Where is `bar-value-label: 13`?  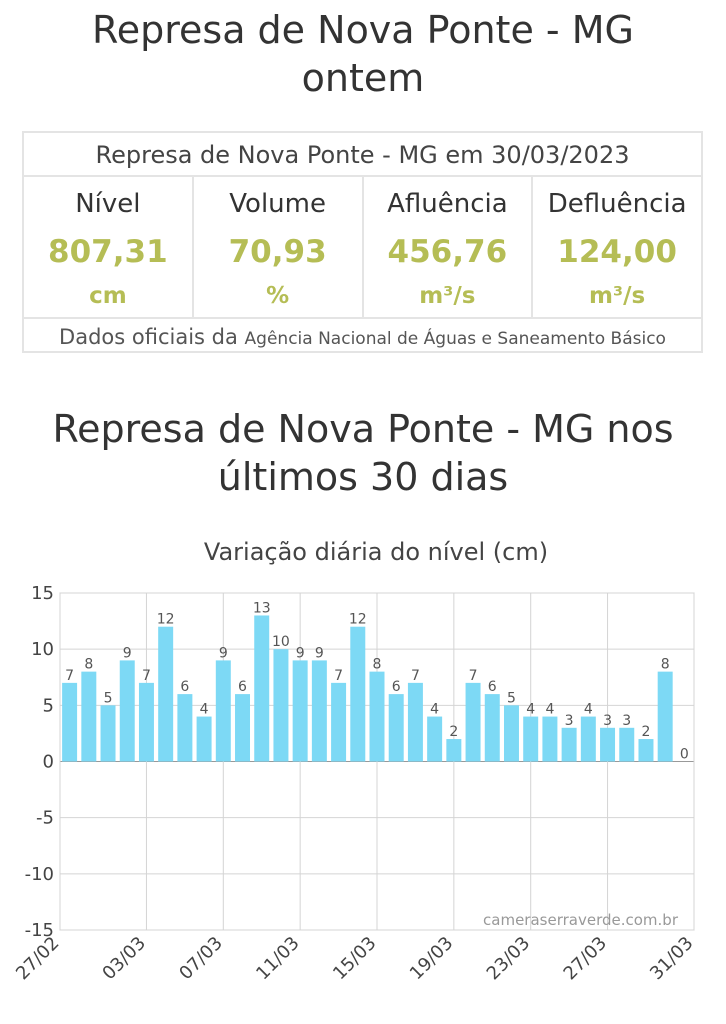 bar-value-label: 13 is located at coordinates (262, 608).